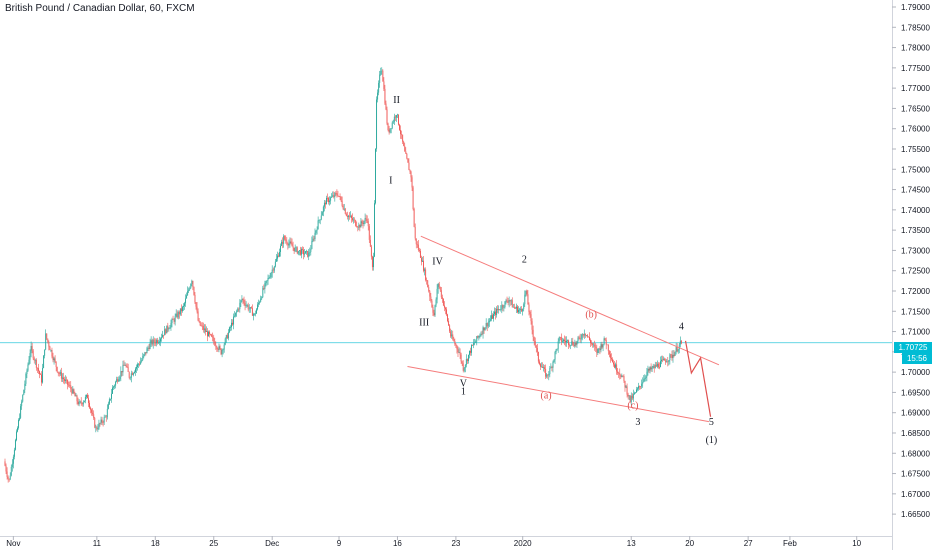  What do you see at coordinates (546, 396) in the screenshot?
I see `wave-label: (a)` at bounding box center [546, 396].